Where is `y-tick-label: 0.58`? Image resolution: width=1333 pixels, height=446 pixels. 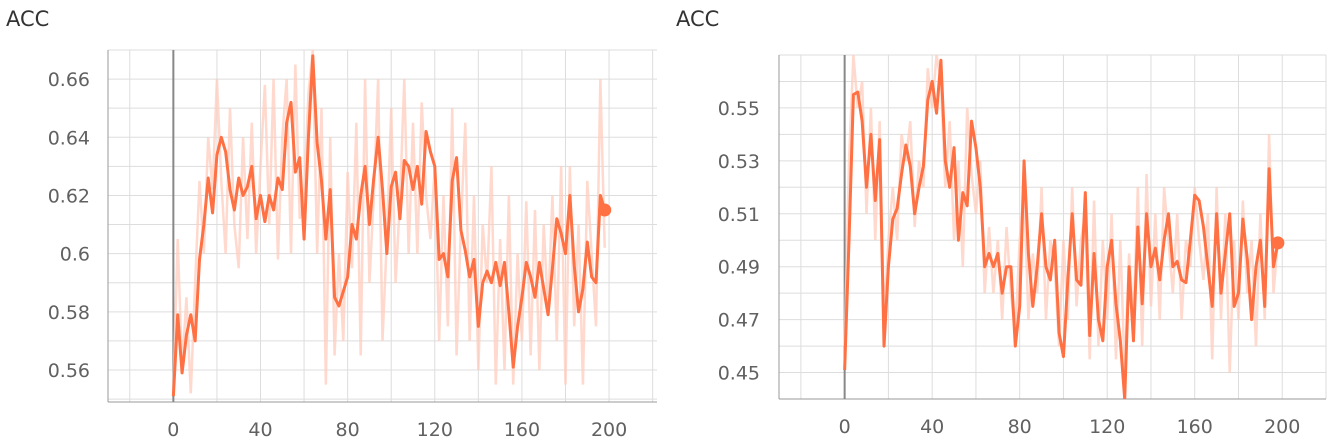 y-tick-label: 0.58 is located at coordinates (69, 313).